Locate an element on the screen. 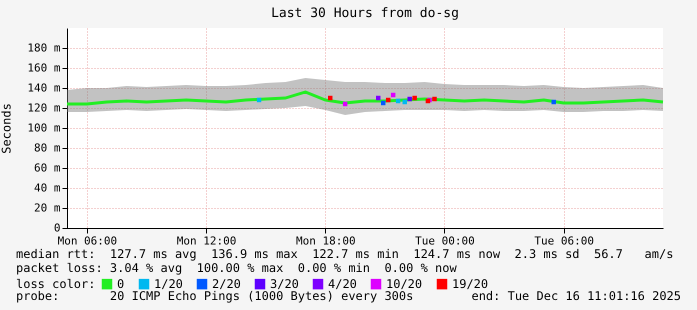  legend-label: 0 is located at coordinates (120, 284).